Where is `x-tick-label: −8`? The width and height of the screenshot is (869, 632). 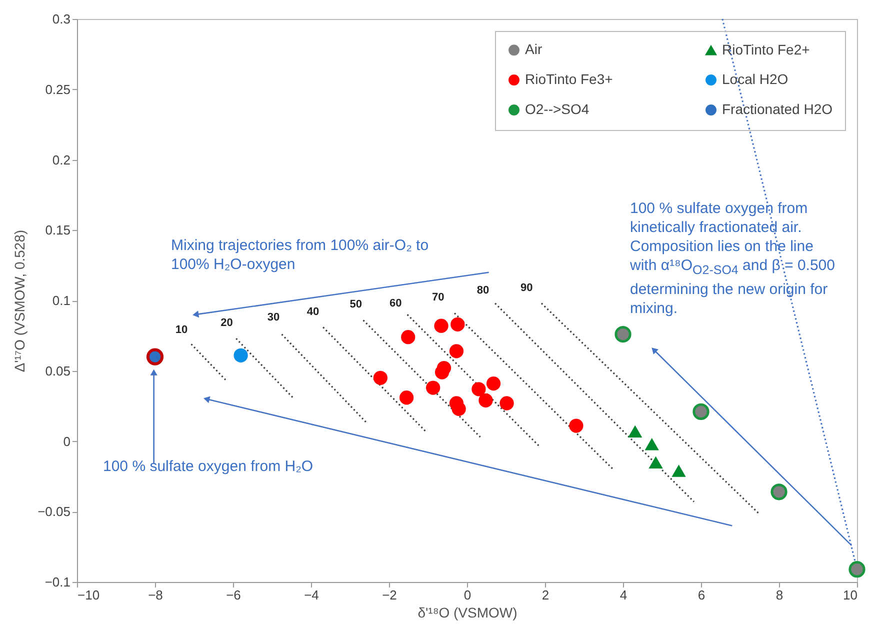 x-tick-label: −8 is located at coordinates (155, 595).